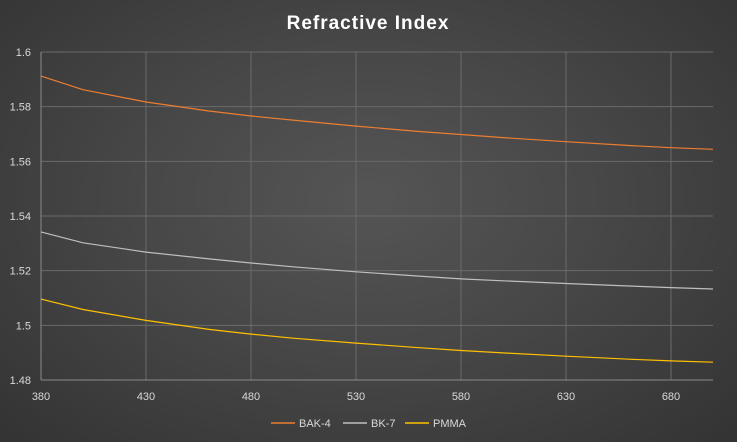 This screenshot has height=442, width=737. I want to click on series-line-pmma, so click(377, 330).